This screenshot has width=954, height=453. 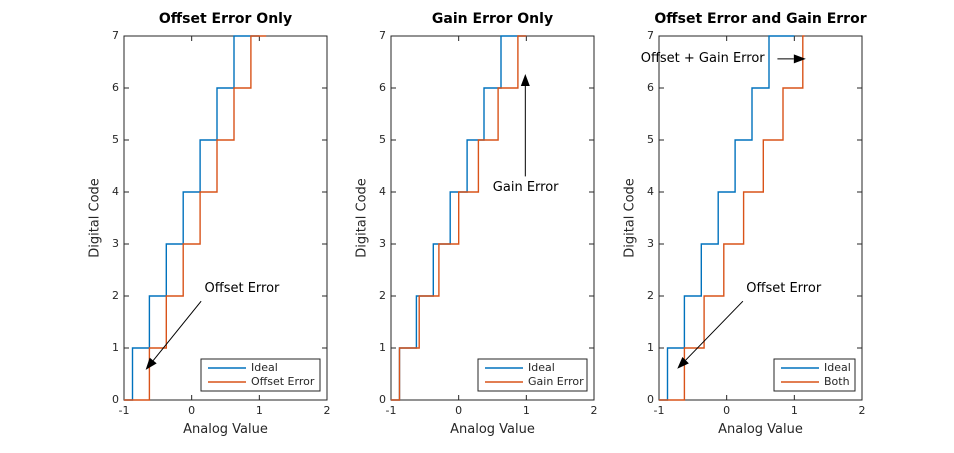 What do you see at coordinates (760, 429) in the screenshot?
I see `subplot3-xlabel: Analog Value` at bounding box center [760, 429].